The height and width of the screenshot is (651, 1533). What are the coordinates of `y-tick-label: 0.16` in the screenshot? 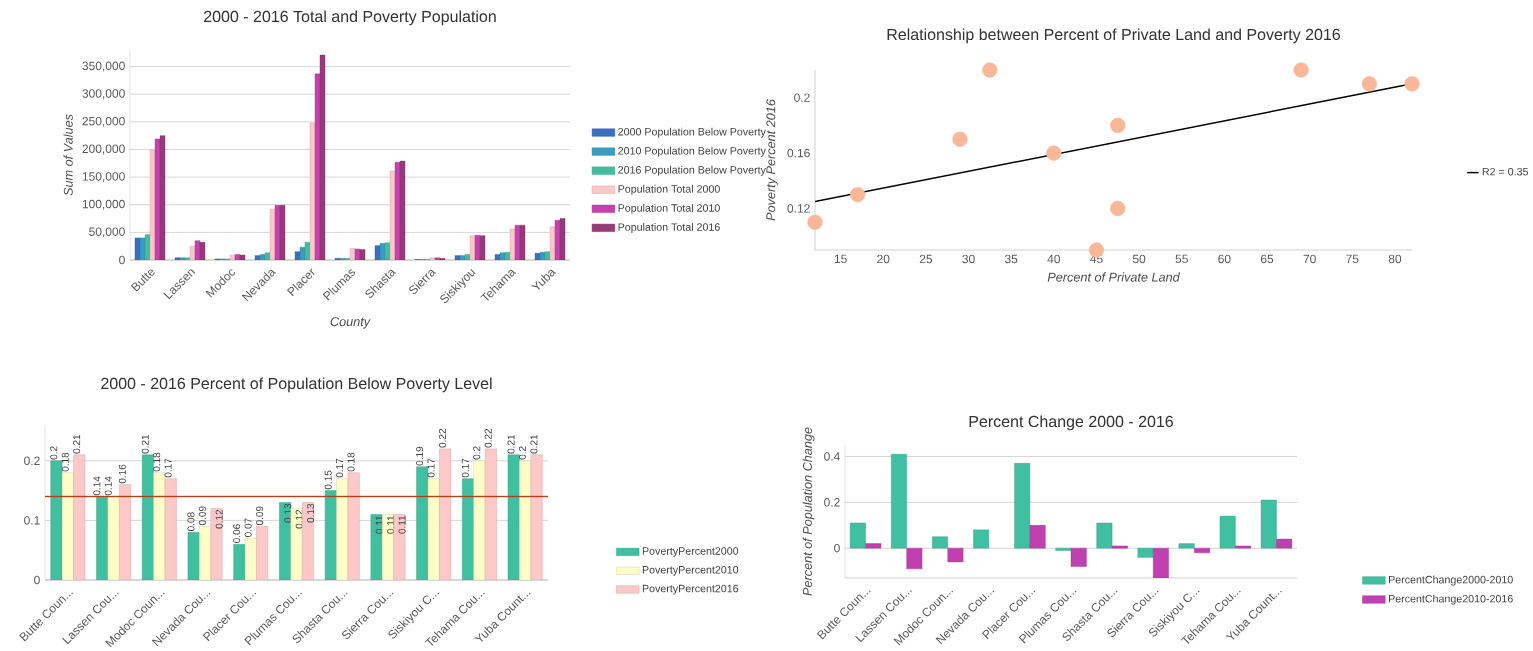 It's located at (798, 153).